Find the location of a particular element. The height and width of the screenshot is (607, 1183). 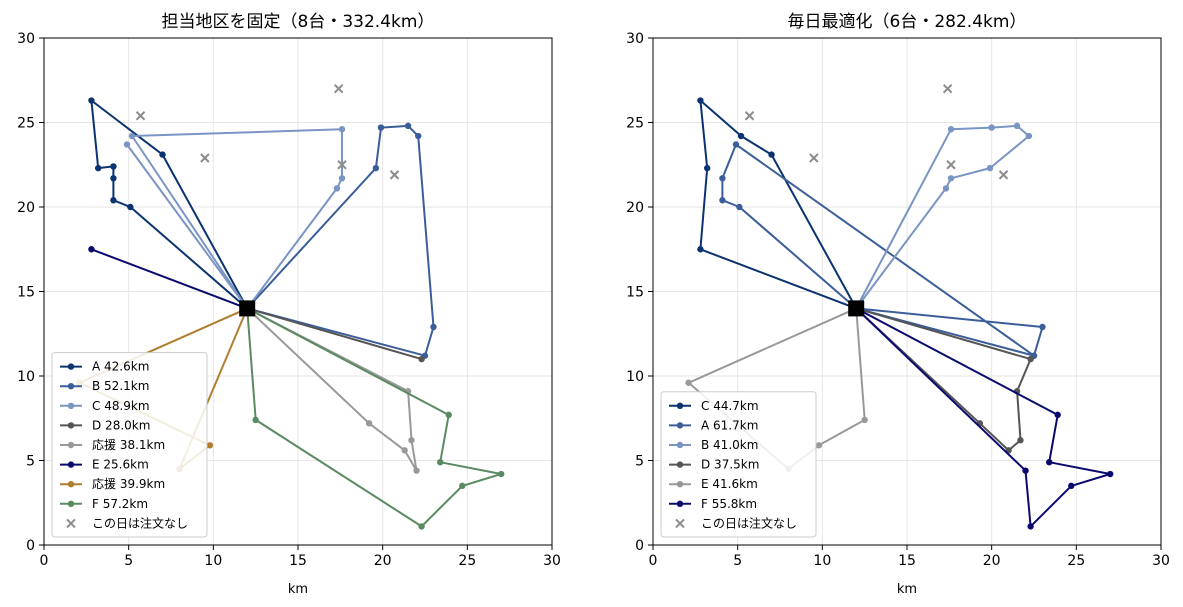

legend-label: D 37.5km is located at coordinates (730, 465).